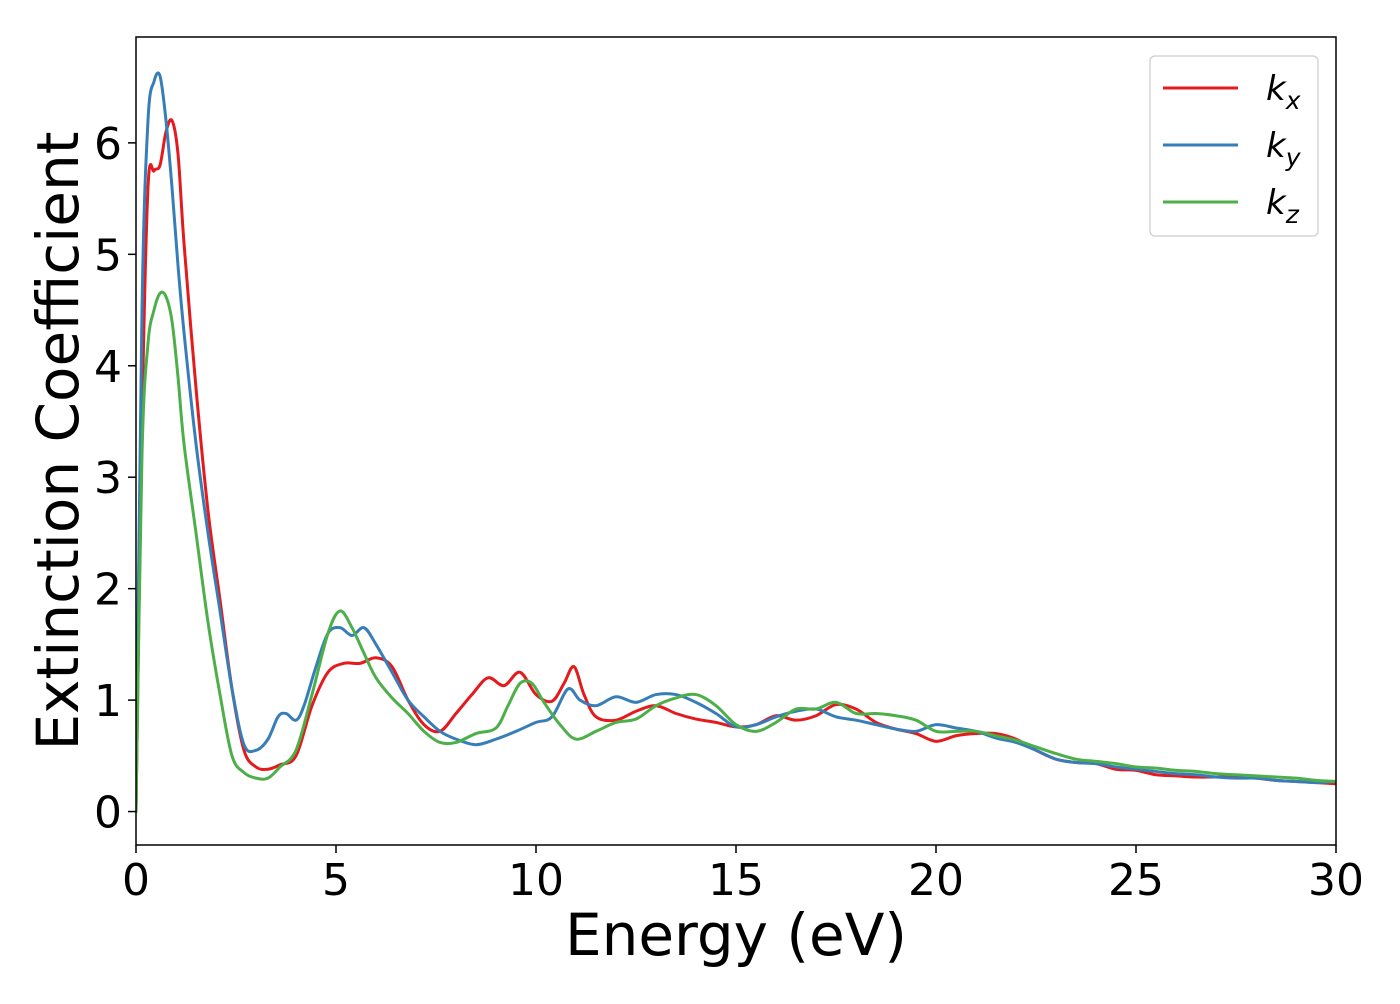  Describe the element at coordinates (108, 590) in the screenshot. I see `y-tick-label: 2` at that location.